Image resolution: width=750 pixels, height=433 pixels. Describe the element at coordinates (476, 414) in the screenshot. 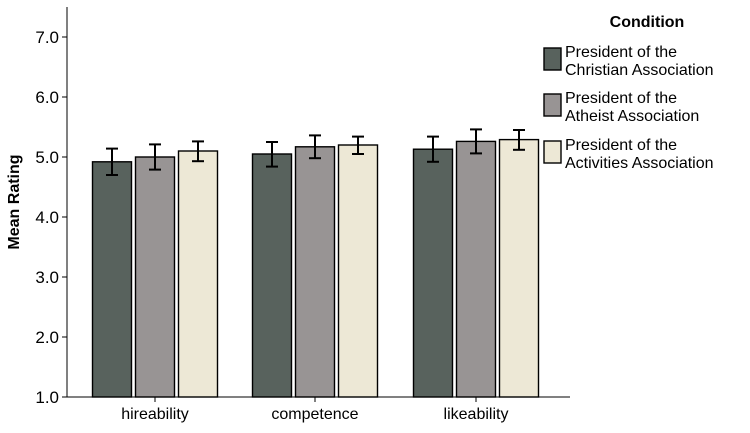

I see `x-tick-label: likeability` at that location.